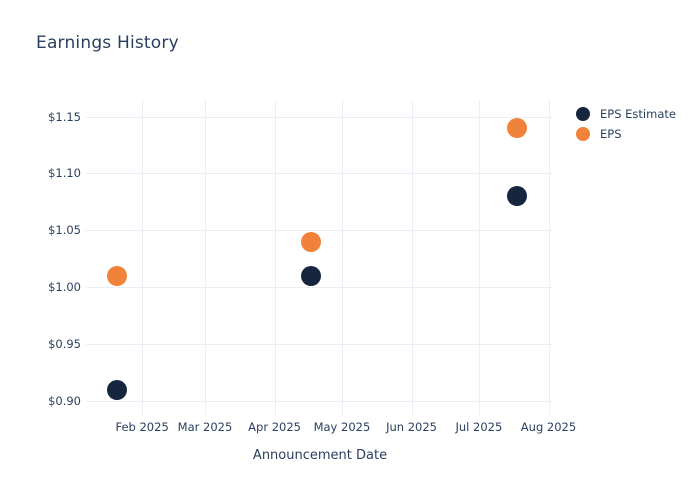  Describe the element at coordinates (320, 455) in the screenshot. I see `x-axis-title: Announcement Date` at that location.